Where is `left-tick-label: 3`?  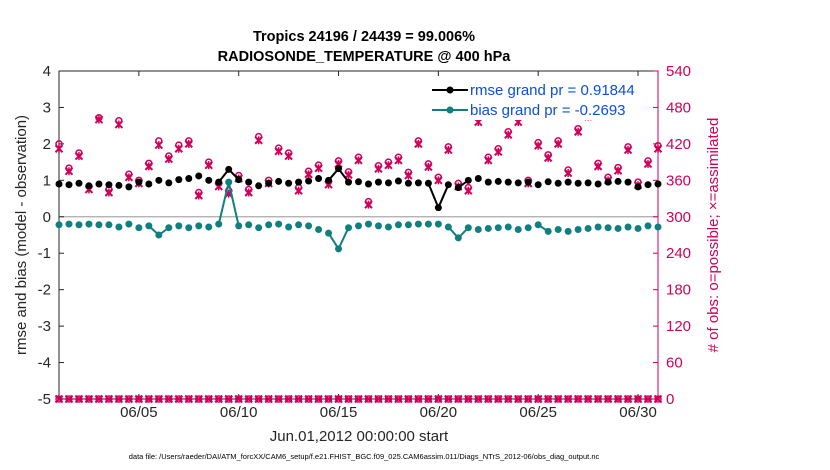 left-tick-label: 3 is located at coordinates (47, 107).